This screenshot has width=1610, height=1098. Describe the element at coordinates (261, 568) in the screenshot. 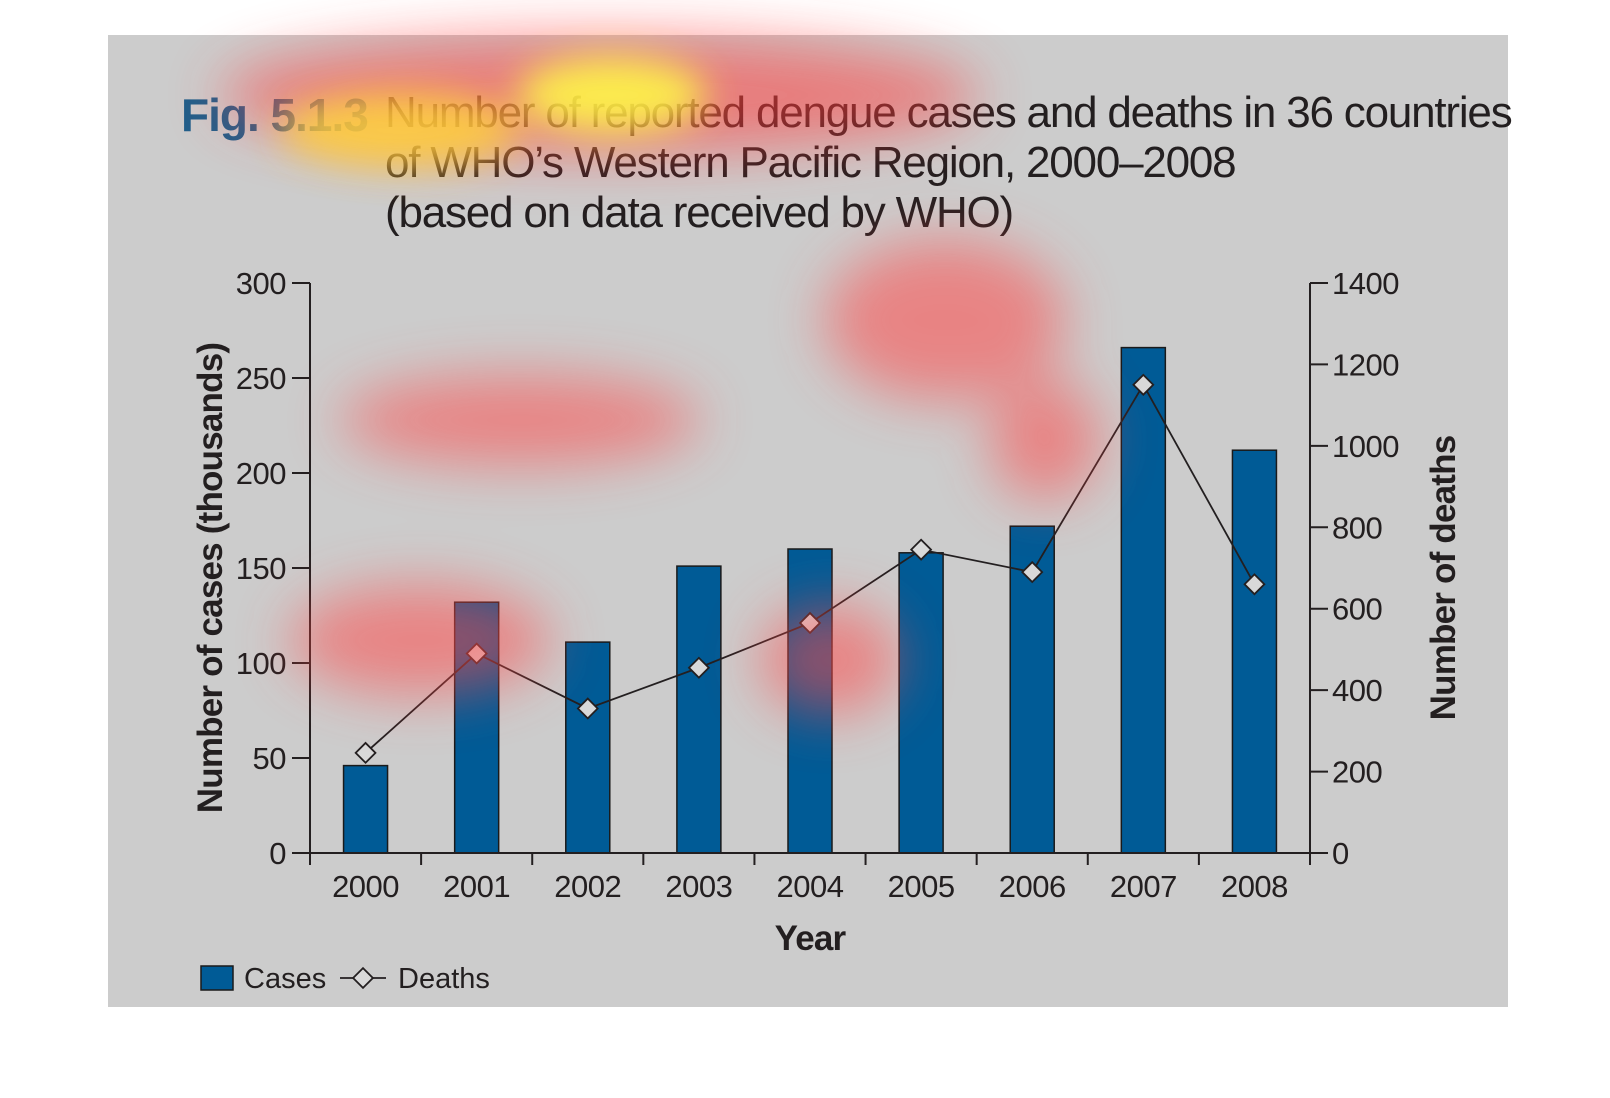

I see `y-tick-label-left-150: 150` at that location.